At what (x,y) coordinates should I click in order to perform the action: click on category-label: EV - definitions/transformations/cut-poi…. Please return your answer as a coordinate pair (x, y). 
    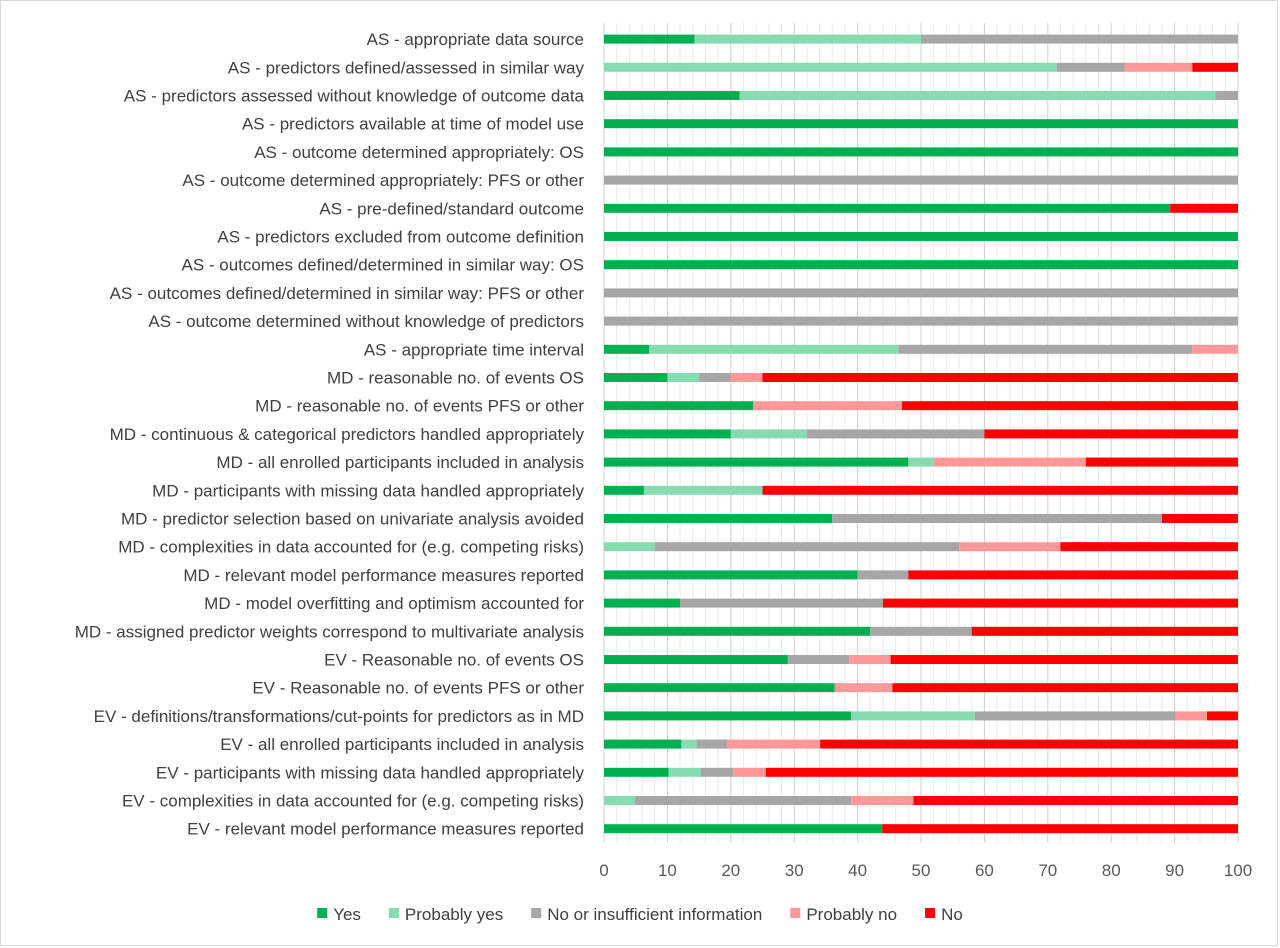
    Looking at the image, I should click on (339, 716).